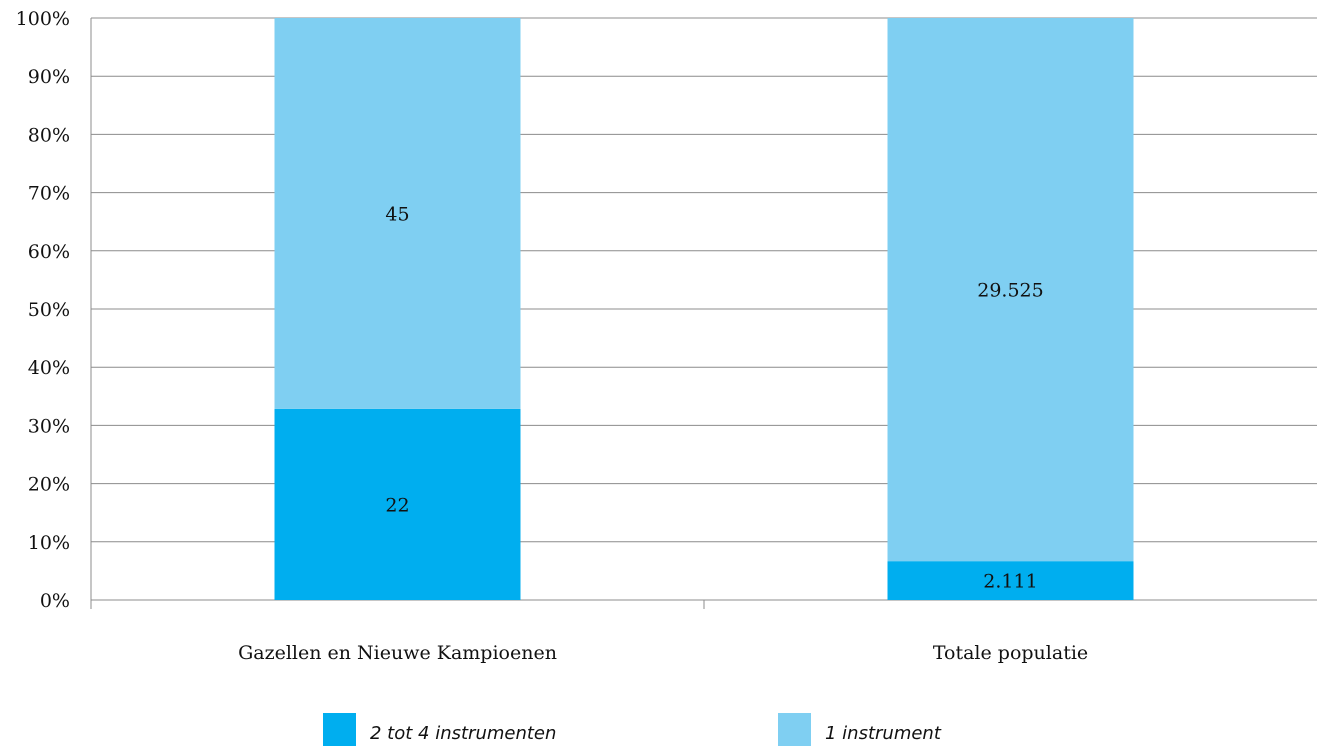  What do you see at coordinates (1010, 653) in the screenshot?
I see `x-category-label: Totale populatie` at bounding box center [1010, 653].